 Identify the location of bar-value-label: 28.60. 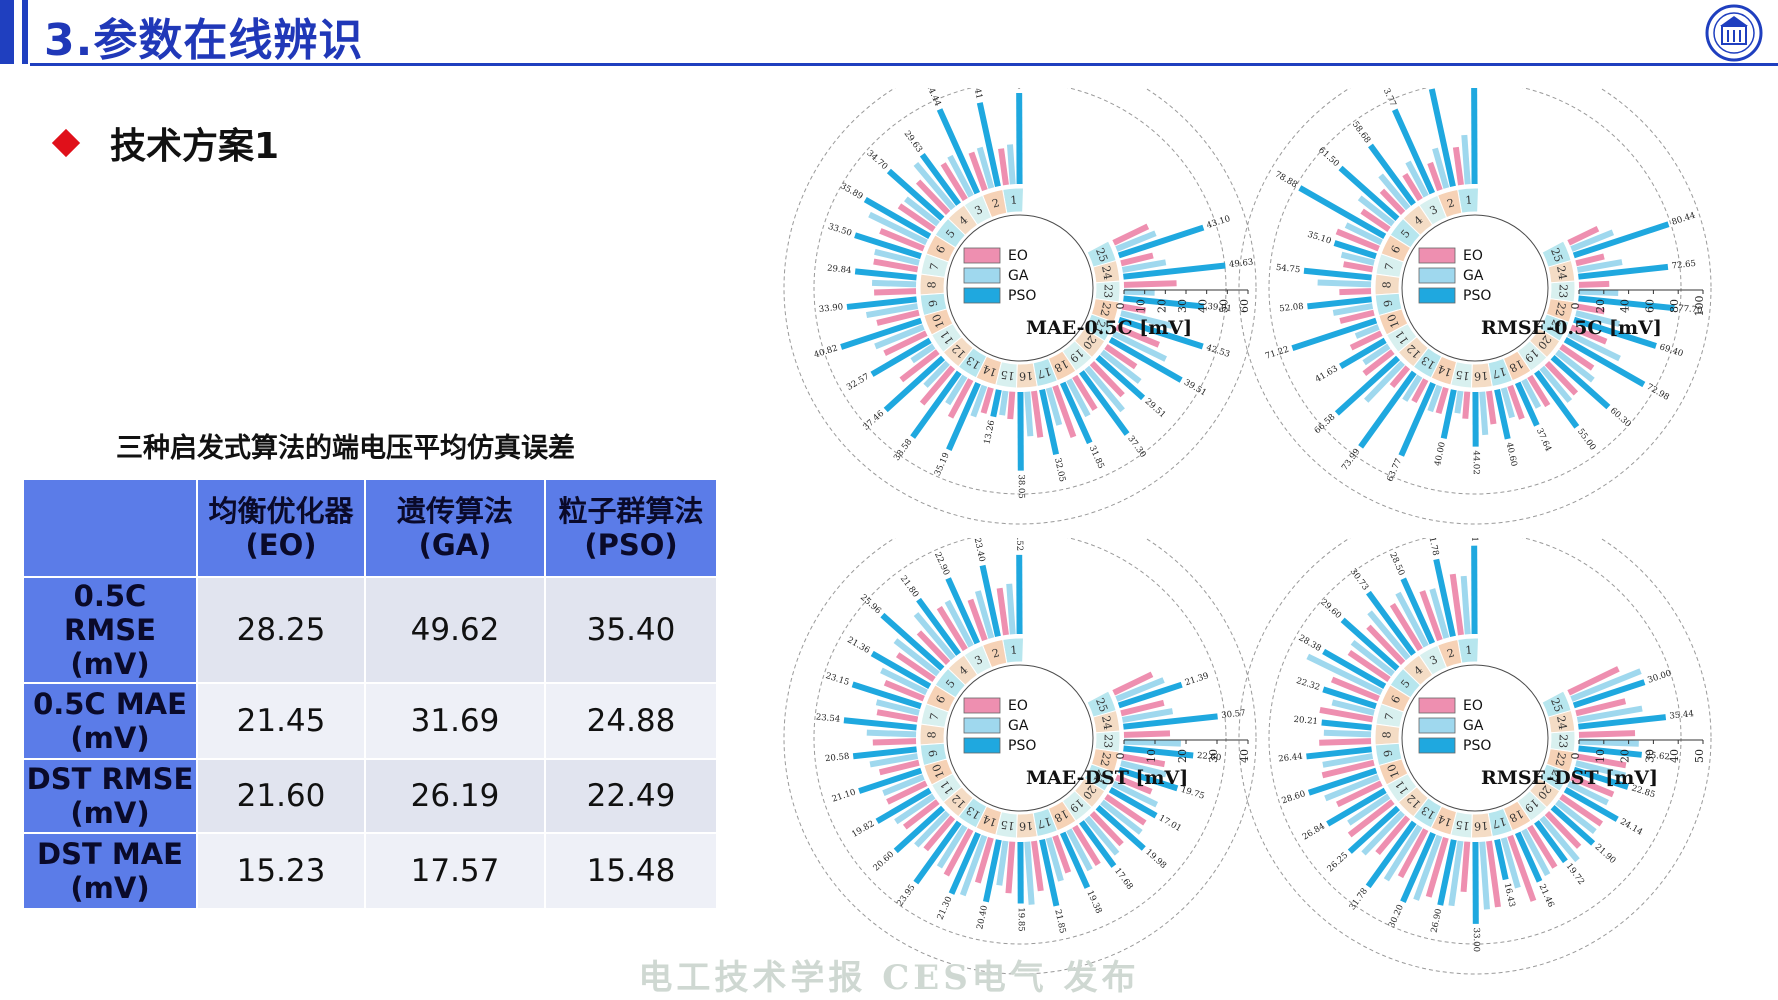
(1294, 797).